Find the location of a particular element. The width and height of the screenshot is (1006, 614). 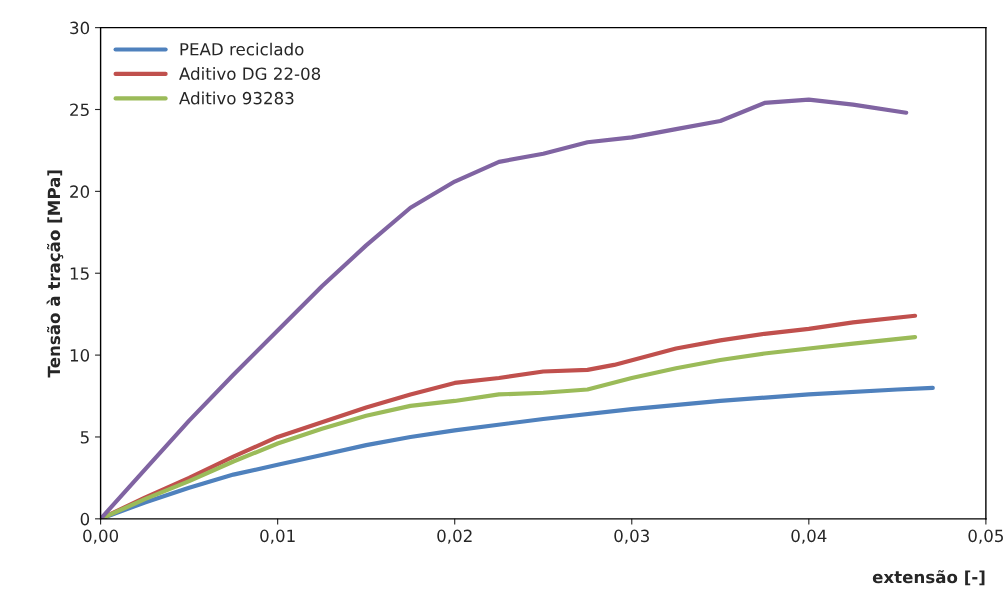

x-tick-label: 0,00 is located at coordinates (101, 536).